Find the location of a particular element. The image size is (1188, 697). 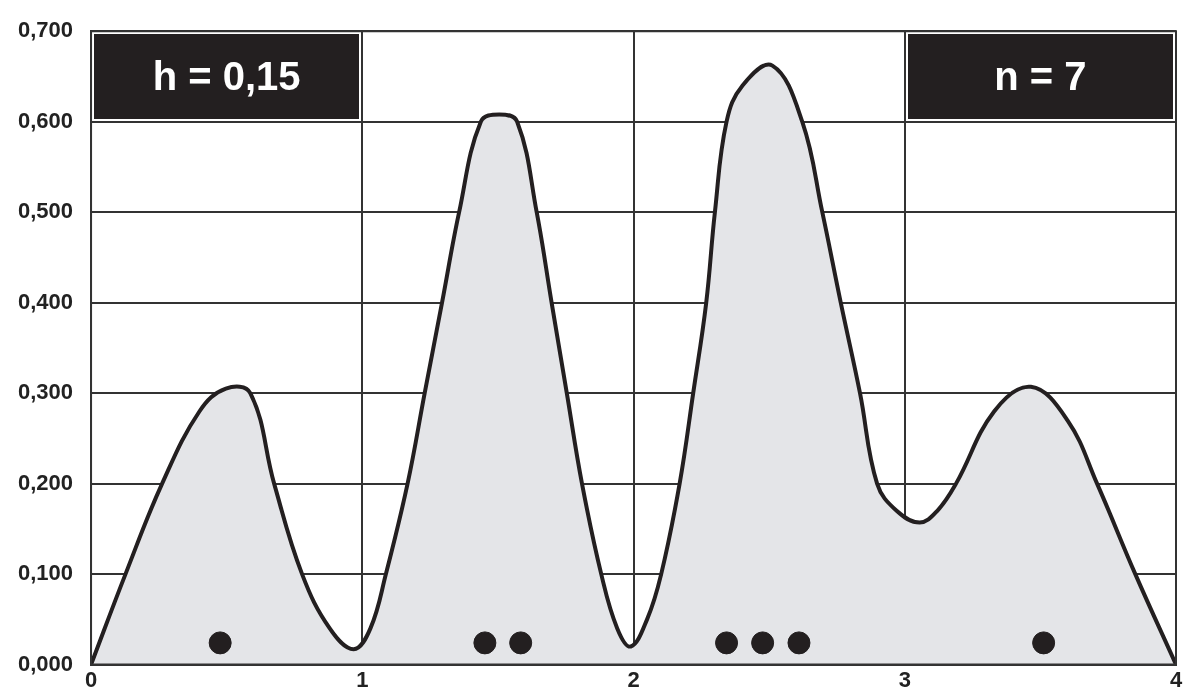

y-tick-label: 0,700 is located at coordinates (45, 30).